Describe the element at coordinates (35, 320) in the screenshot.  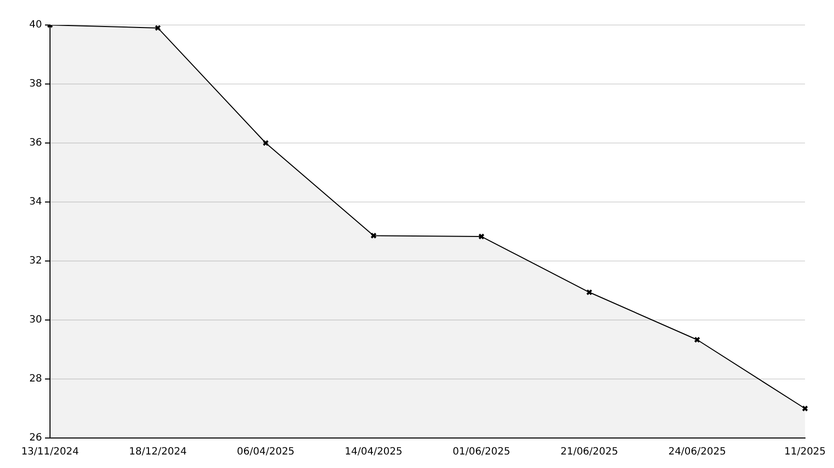
I see `y-tick-label: 30` at that location.